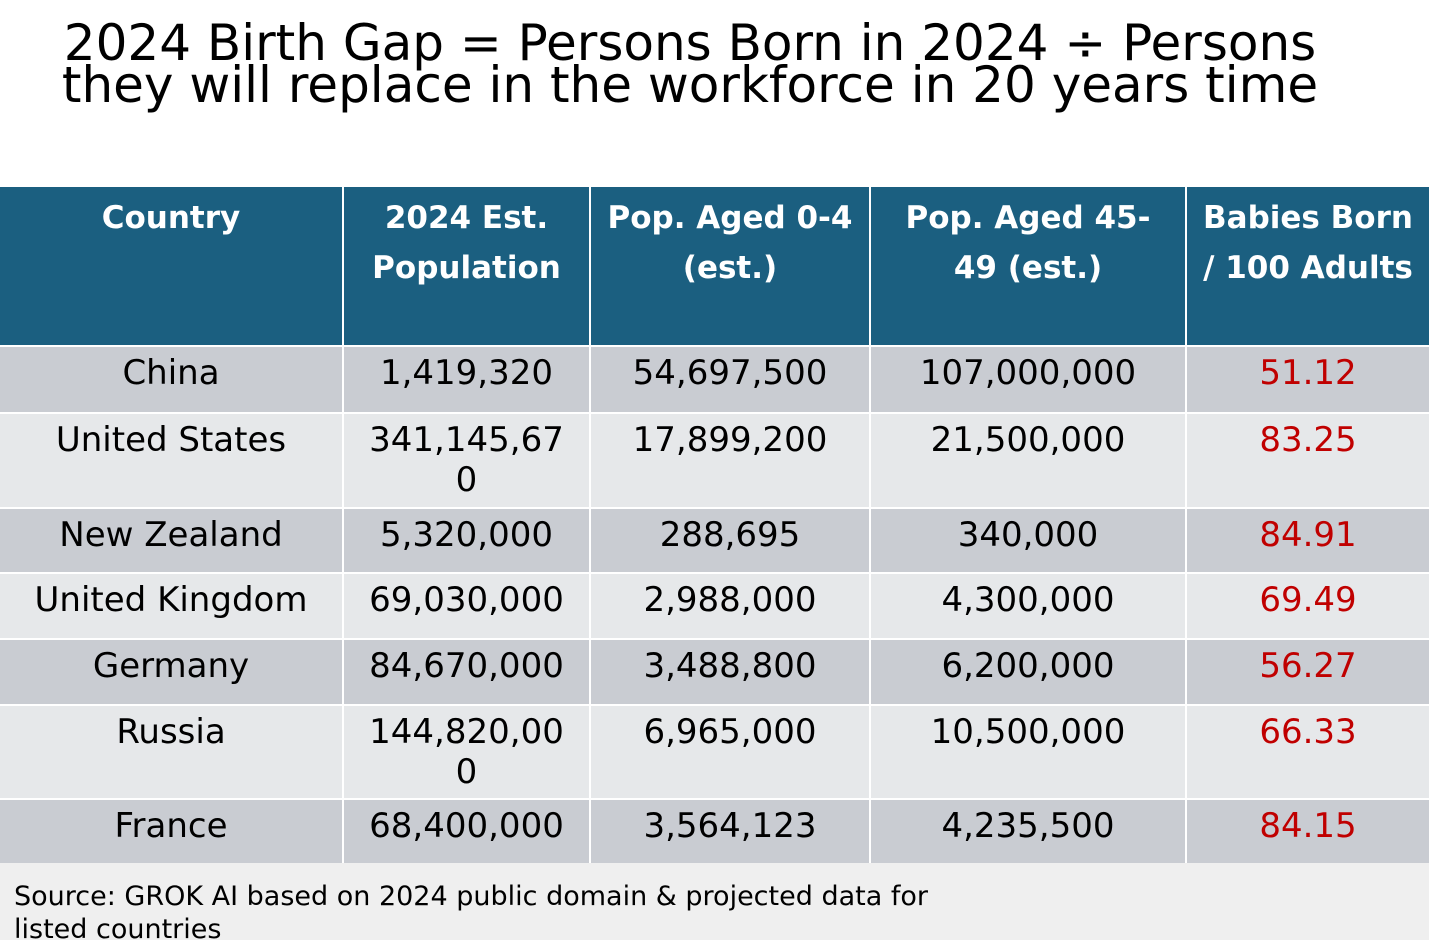 The height and width of the screenshot is (946, 1429). I want to click on value-cell: 341,145,670, so click(466, 460).